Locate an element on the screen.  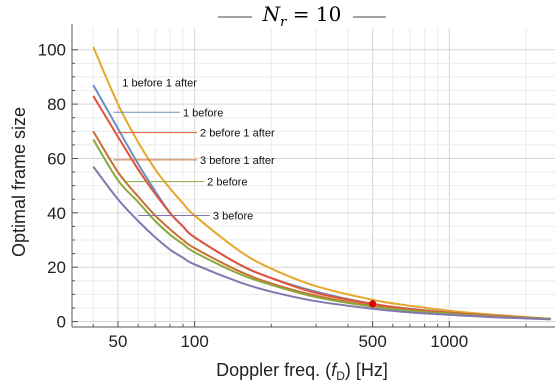
annotation-label-2: 1 before is located at coordinates (203, 113).